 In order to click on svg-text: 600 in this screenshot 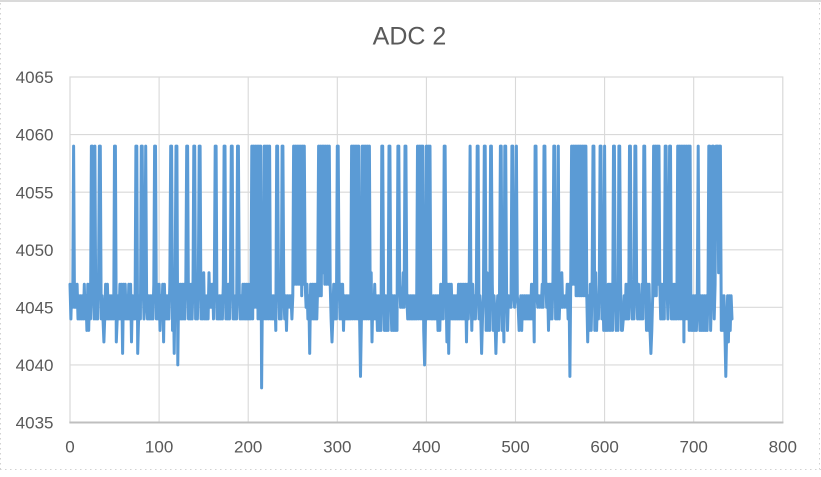, I will do `click(604, 447)`.